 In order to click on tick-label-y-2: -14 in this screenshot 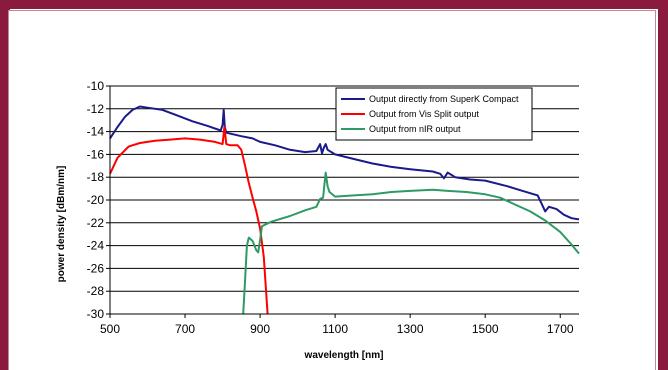, I will do `click(96, 132)`.